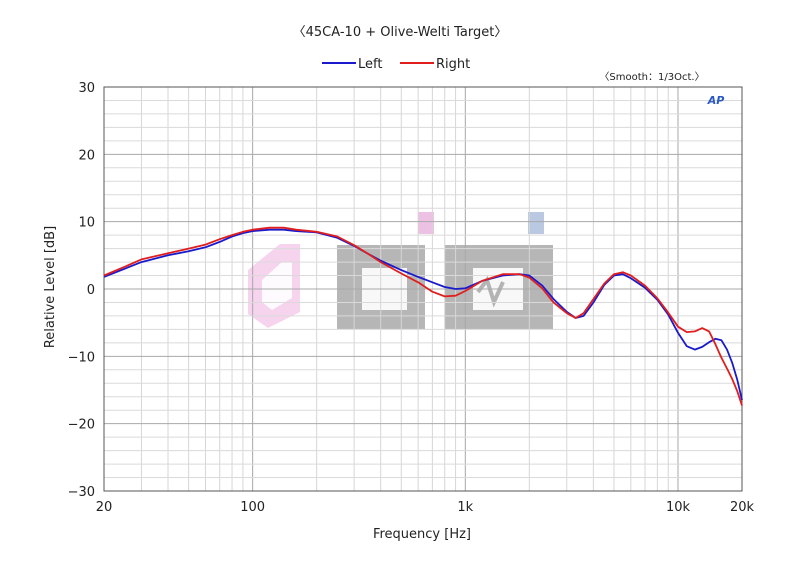  I want to click on y-tick-label: 30, so click(86, 88).